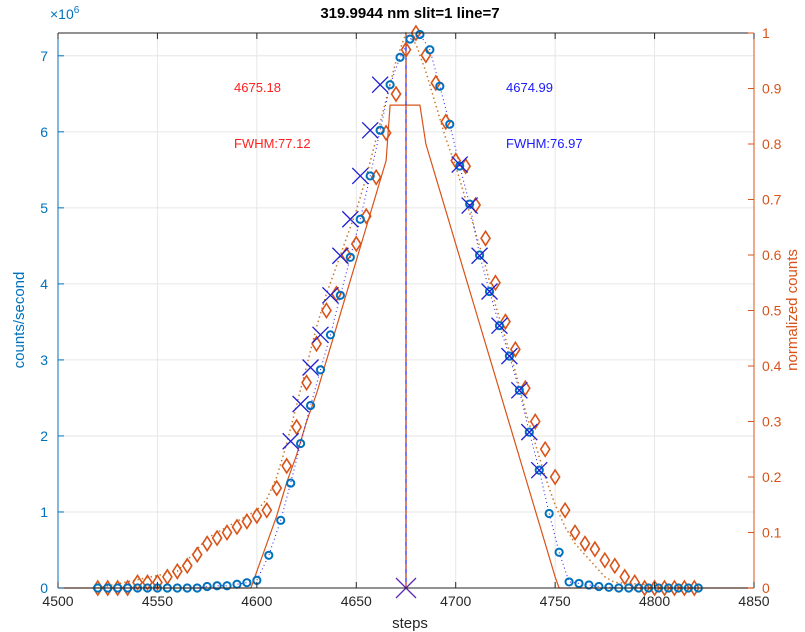 This screenshot has width=805, height=632. Describe the element at coordinates (753, 601) in the screenshot. I see `x-tick-label: 4850` at that location.